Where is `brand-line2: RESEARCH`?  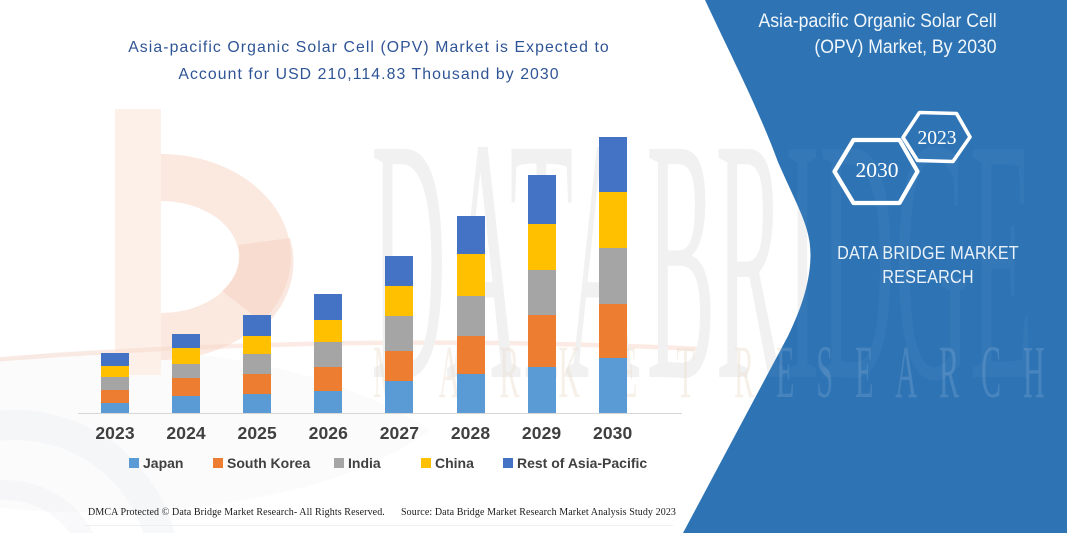
brand-line2: RESEARCH is located at coordinates (928, 276).